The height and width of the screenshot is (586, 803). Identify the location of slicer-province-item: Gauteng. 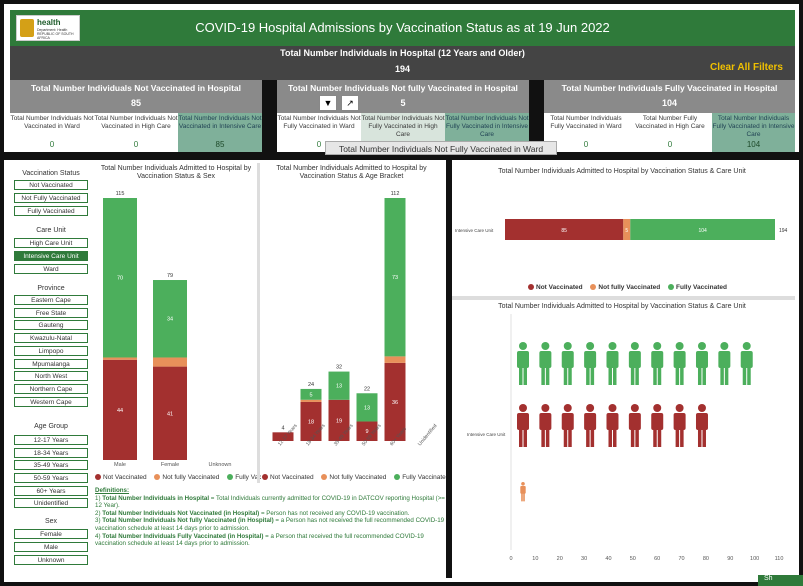
(51, 325).